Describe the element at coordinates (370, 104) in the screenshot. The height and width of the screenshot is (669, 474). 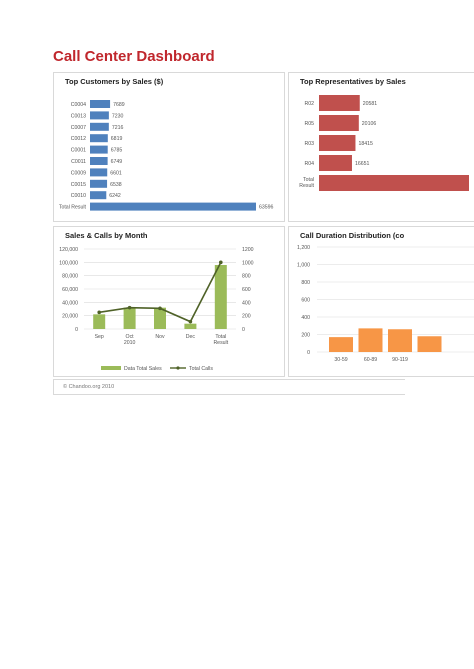
I see `data-label: 20581` at that location.